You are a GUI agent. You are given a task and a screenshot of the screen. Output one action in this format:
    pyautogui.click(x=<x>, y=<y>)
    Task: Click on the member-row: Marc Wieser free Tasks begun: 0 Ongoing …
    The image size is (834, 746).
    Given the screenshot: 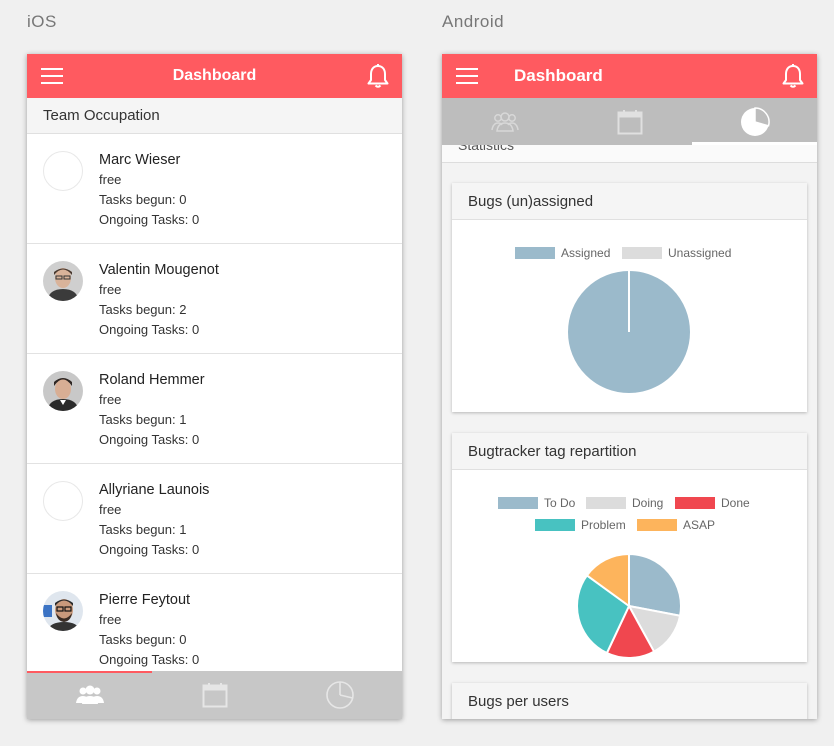 What is the action you would take?
    pyautogui.click(x=214, y=189)
    